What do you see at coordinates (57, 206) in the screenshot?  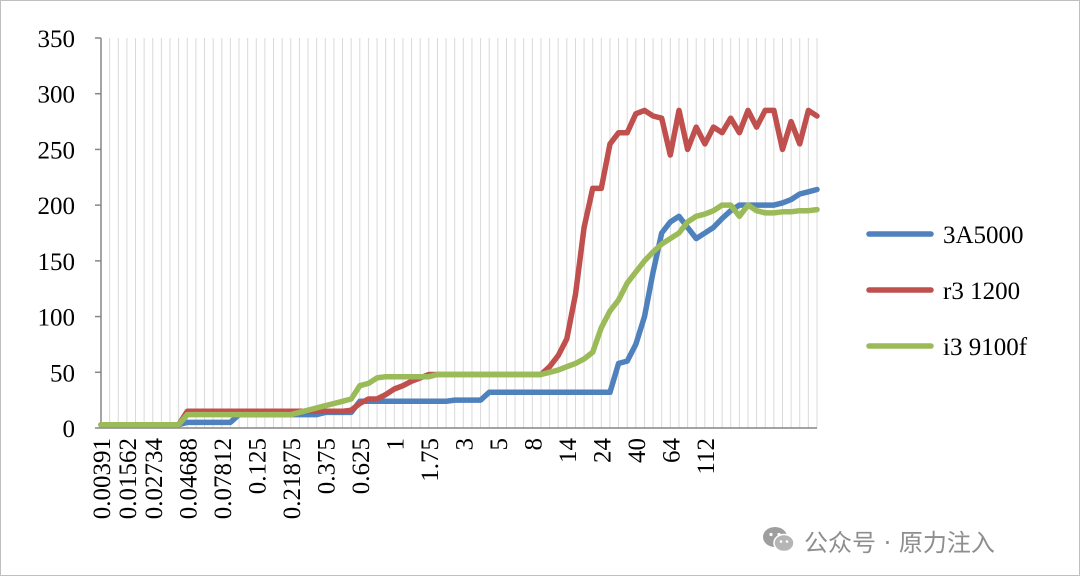 I see `y-tick-label: 200` at bounding box center [57, 206].